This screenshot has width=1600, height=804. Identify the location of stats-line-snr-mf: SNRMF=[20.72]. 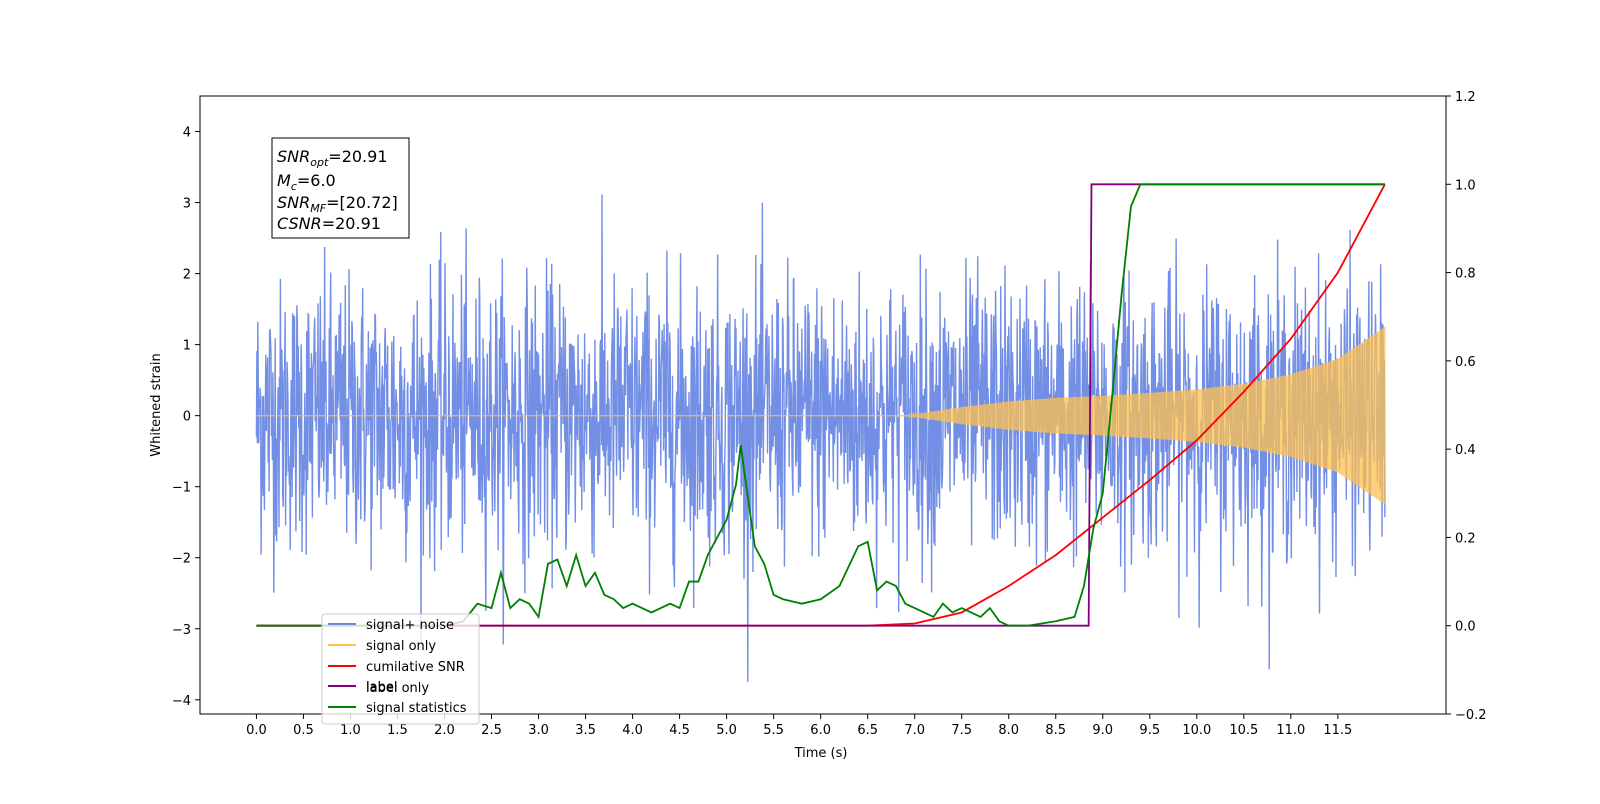
(337, 204).